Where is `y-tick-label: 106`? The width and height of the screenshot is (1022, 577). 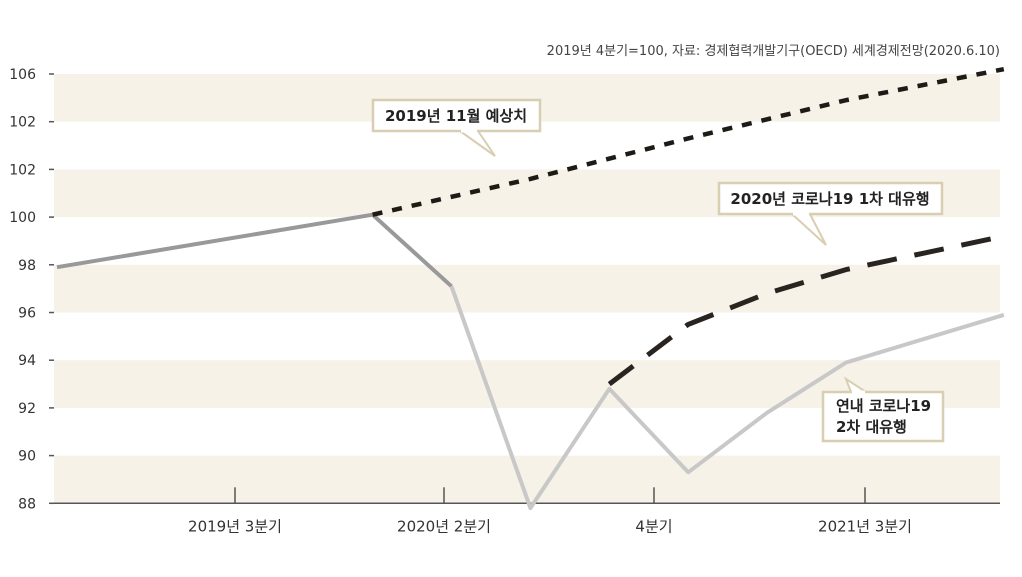
y-tick-label: 106 is located at coordinates (22, 75).